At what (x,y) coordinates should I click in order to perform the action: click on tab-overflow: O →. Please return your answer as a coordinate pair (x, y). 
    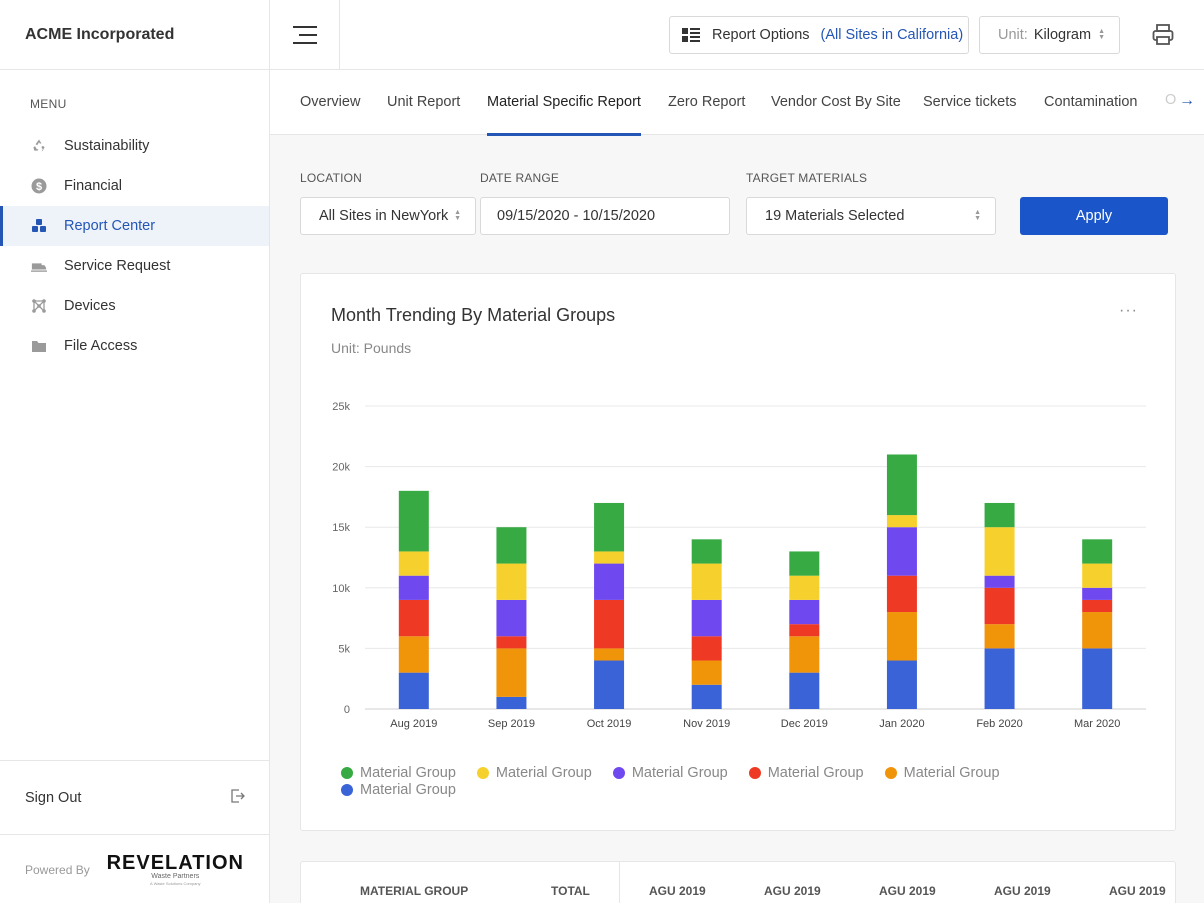
    Looking at the image, I should click on (1184, 102).